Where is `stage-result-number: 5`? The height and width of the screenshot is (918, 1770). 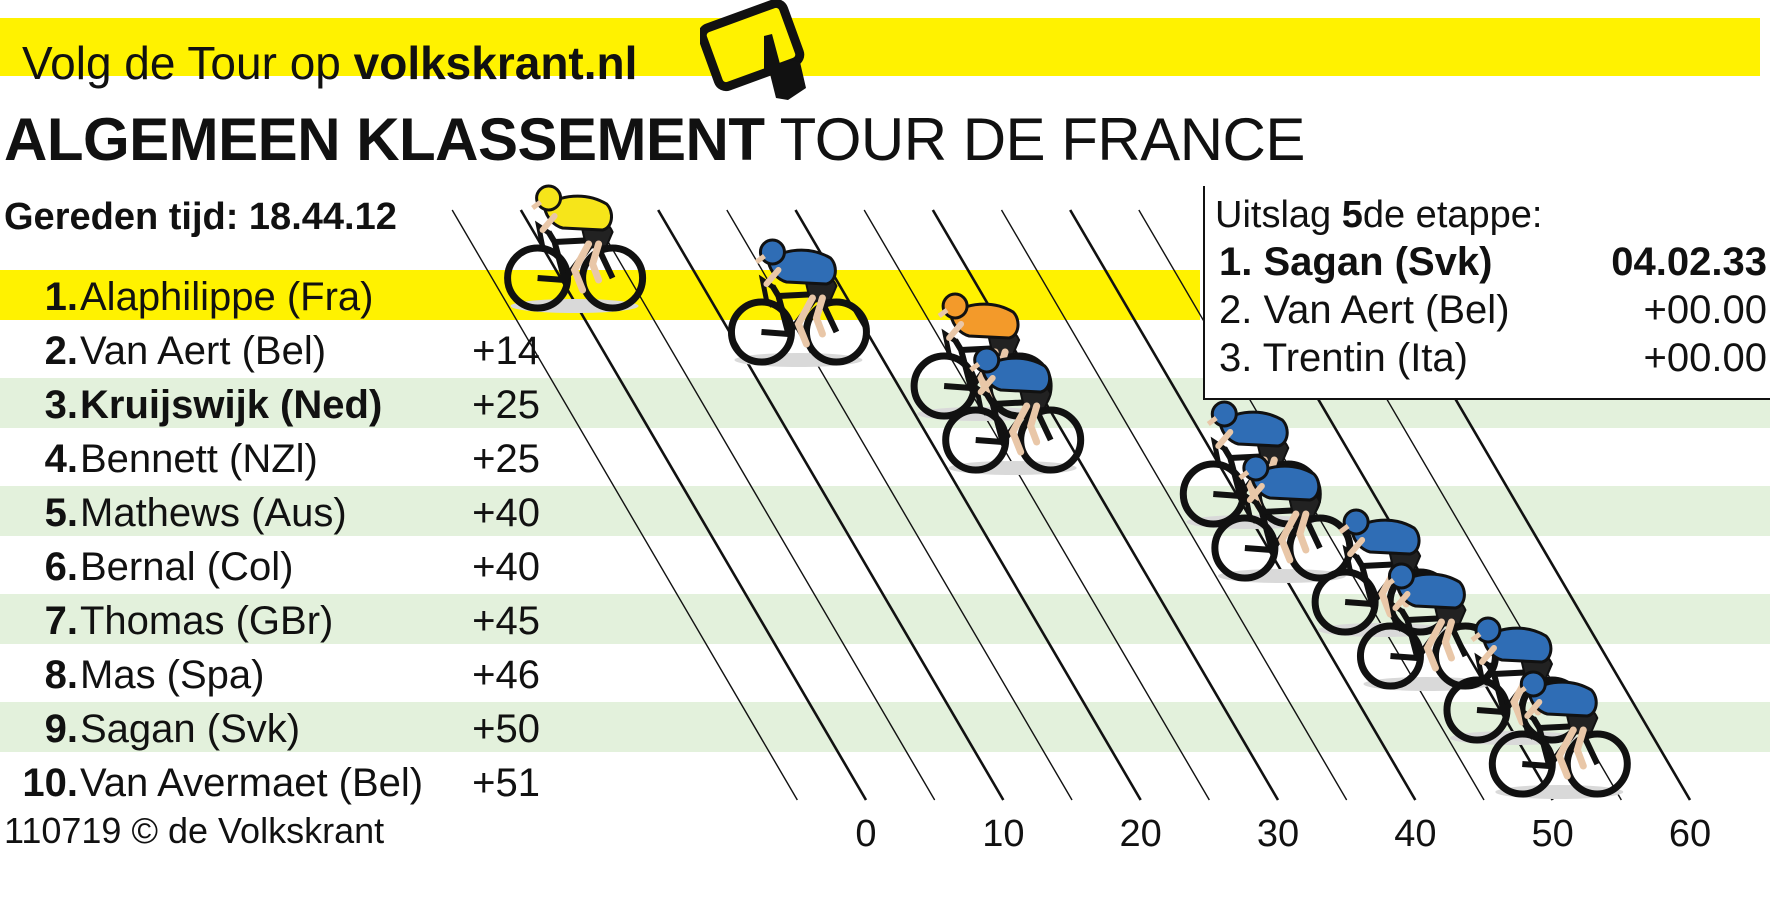
stage-result-number: 5 is located at coordinates (1352, 215).